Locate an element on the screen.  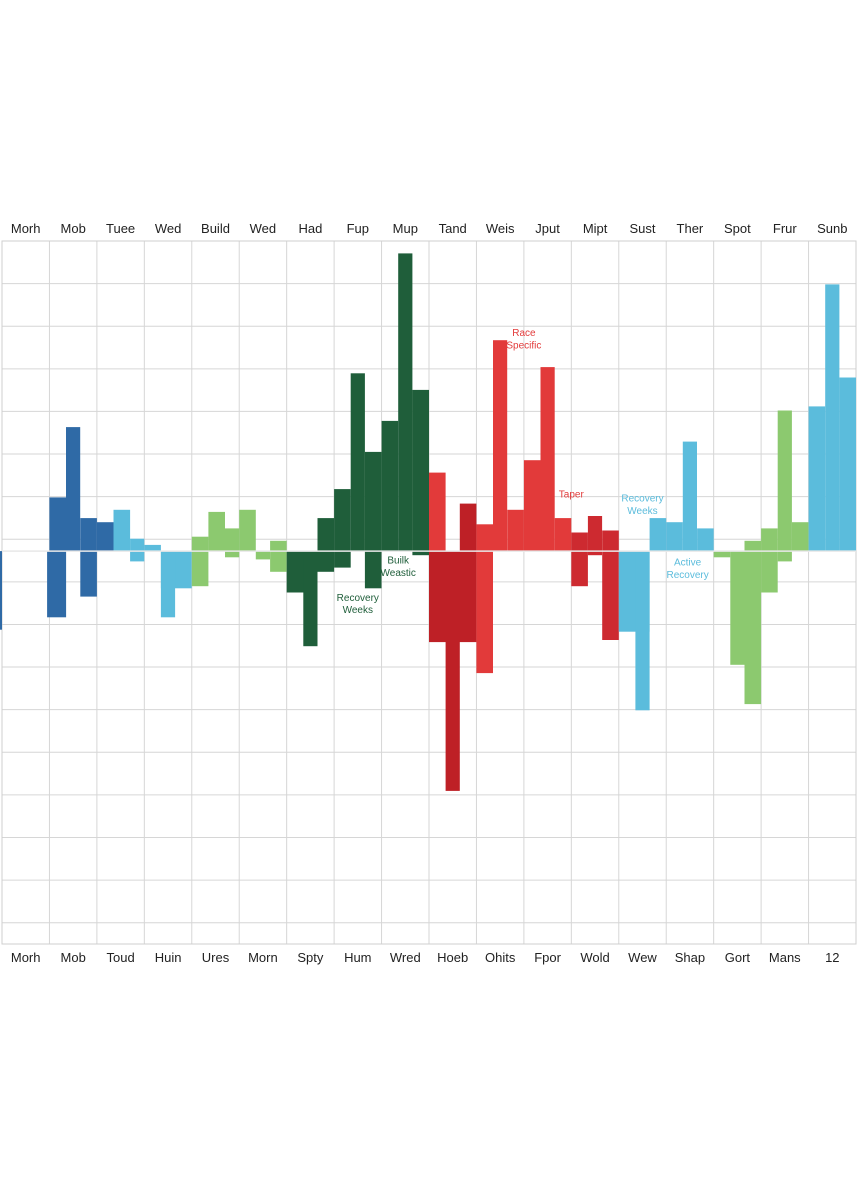
bottom-tick-label: Hoeb is located at coordinates (452, 957).